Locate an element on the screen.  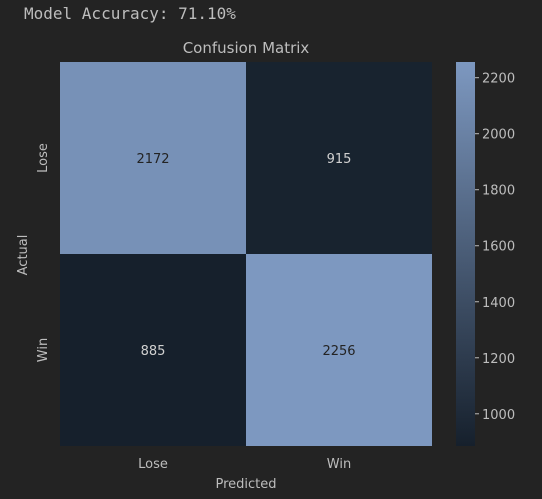
y-axis-label: Actual is located at coordinates (23, 255).